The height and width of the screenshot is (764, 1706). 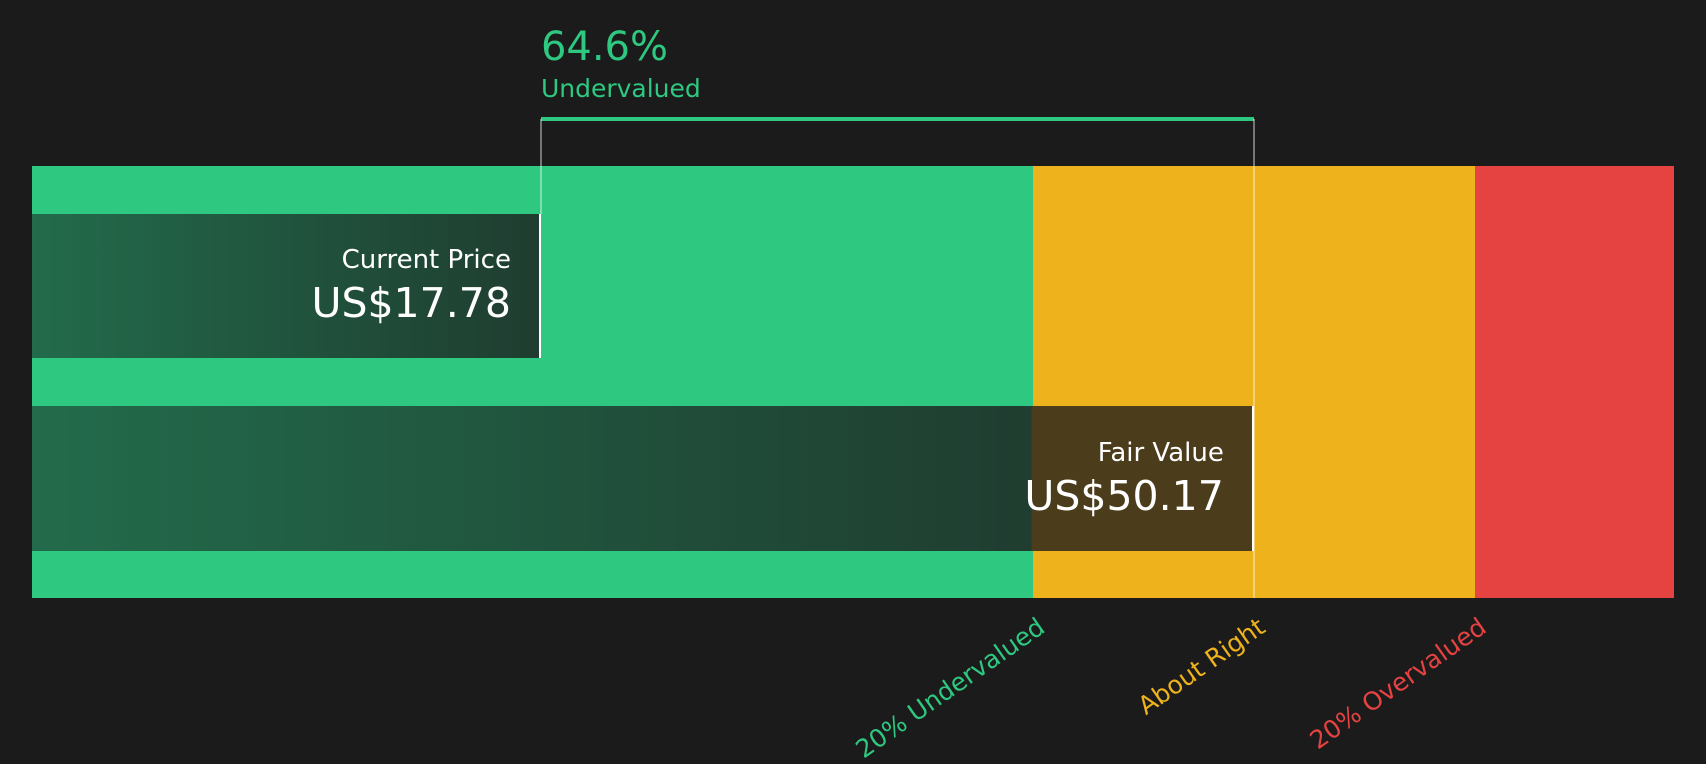 What do you see at coordinates (1398, 683) in the screenshot?
I see `zone-label-overvalued: 20% Overvalued` at bounding box center [1398, 683].